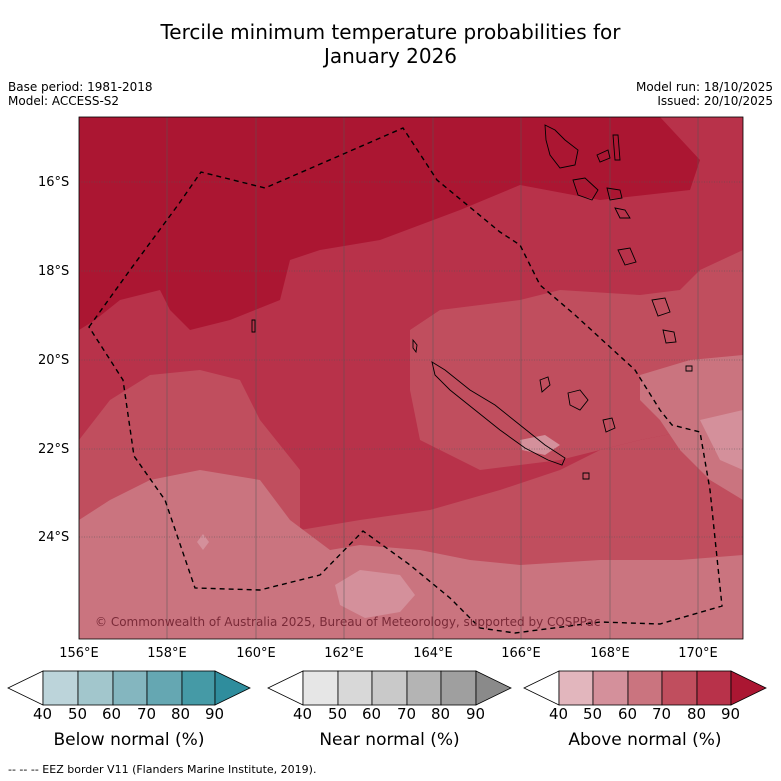  I want to click on tick-below-50: 50, so click(78, 714).